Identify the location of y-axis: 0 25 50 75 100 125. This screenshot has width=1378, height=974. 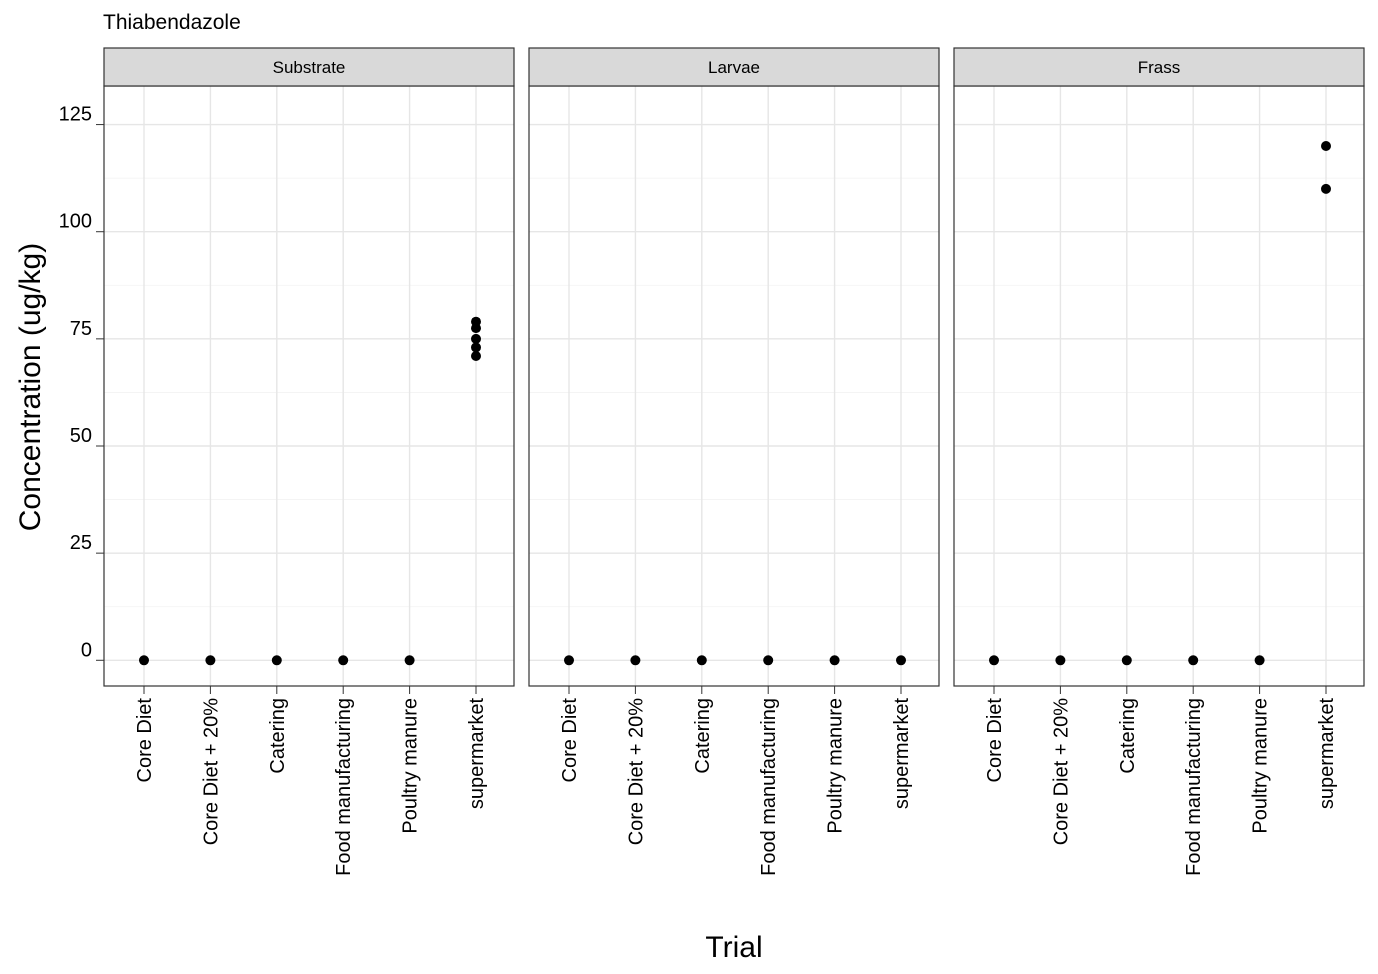
(81, 382).